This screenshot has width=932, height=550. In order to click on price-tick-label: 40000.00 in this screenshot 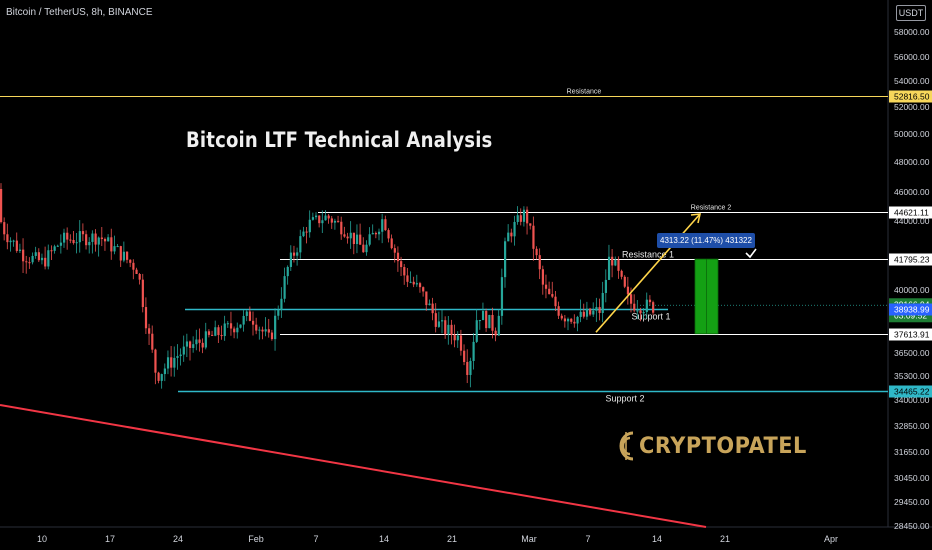, I will do `click(912, 290)`.